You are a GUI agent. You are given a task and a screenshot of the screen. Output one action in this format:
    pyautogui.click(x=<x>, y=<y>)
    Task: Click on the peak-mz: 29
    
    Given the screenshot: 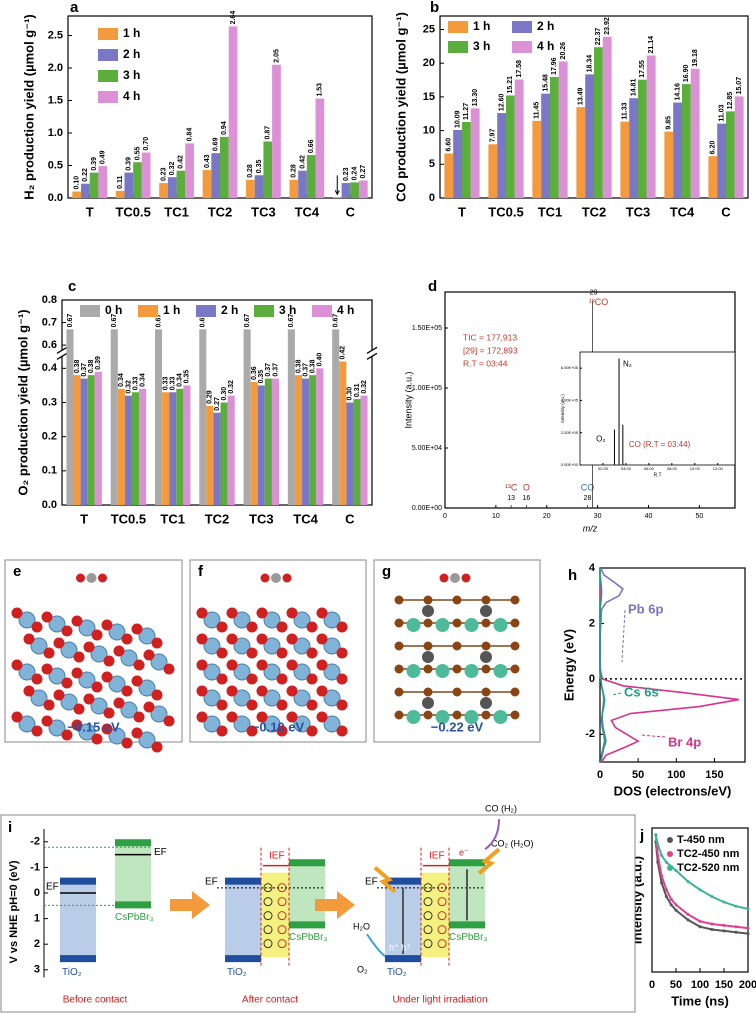 What is the action you would take?
    pyautogui.click(x=594, y=292)
    